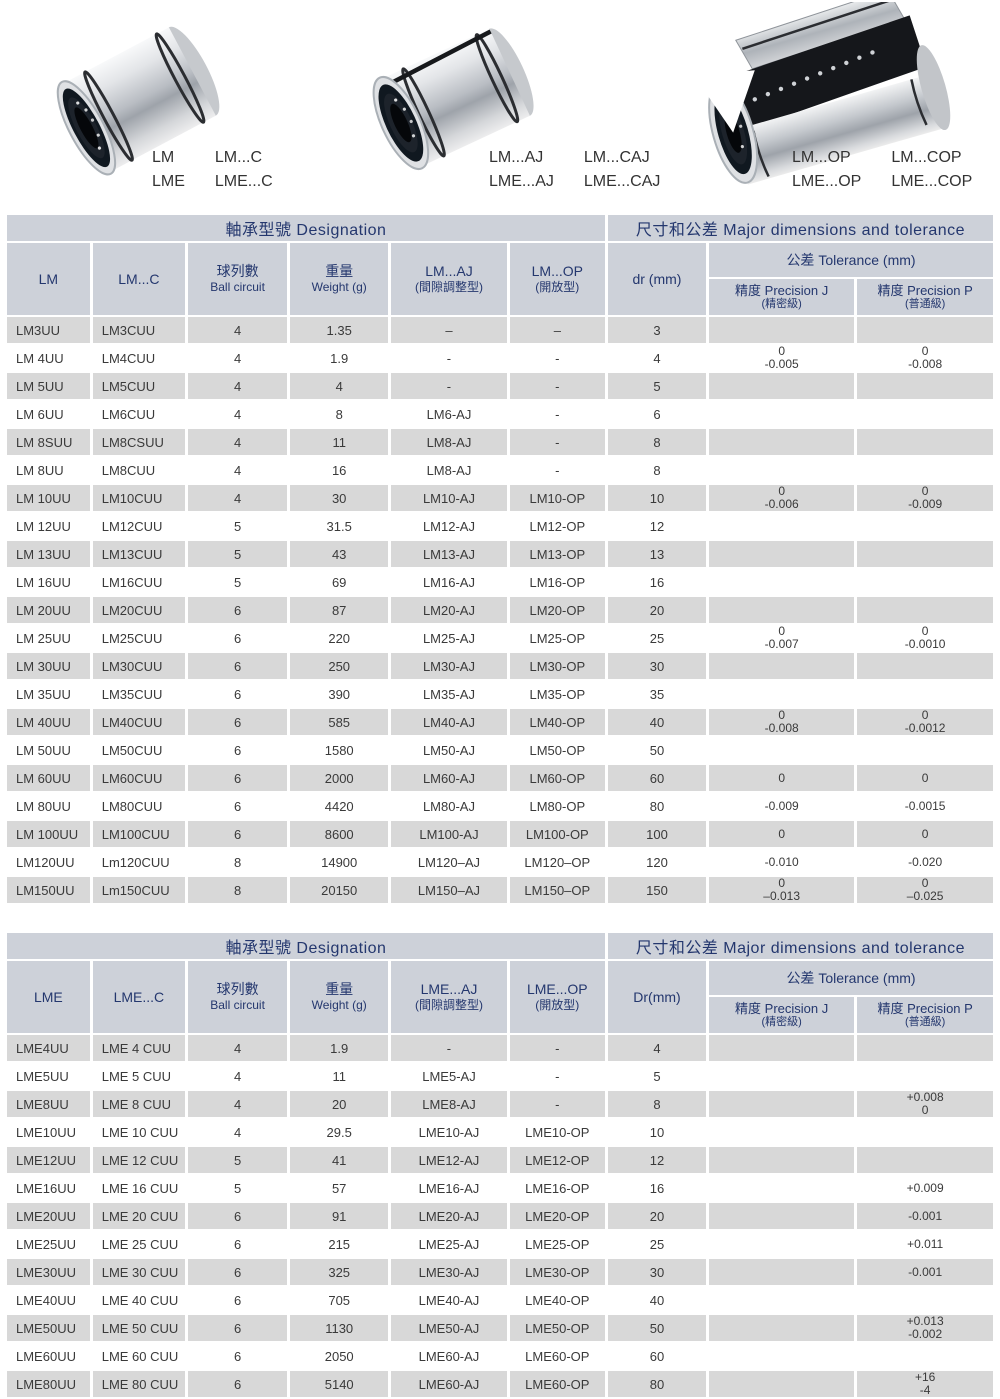 Image resolution: width=1000 pixels, height=1399 pixels. Describe the element at coordinates (557, 694) in the screenshot. I see `cell: LM35-OP` at that location.